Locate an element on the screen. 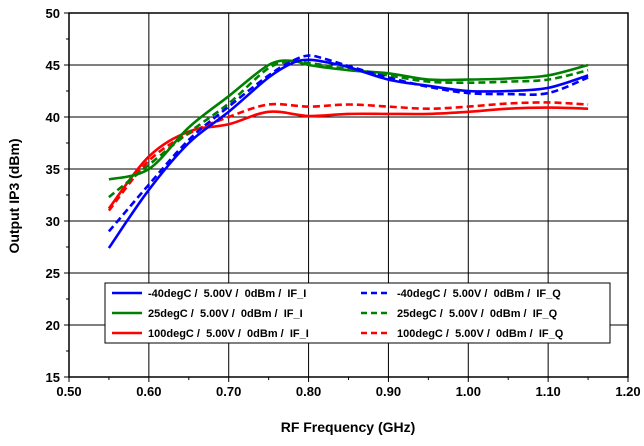 This screenshot has width=644, height=446. legend-label: -40degC / 5.00V / 0dBm / IF_Q is located at coordinates (479, 294).